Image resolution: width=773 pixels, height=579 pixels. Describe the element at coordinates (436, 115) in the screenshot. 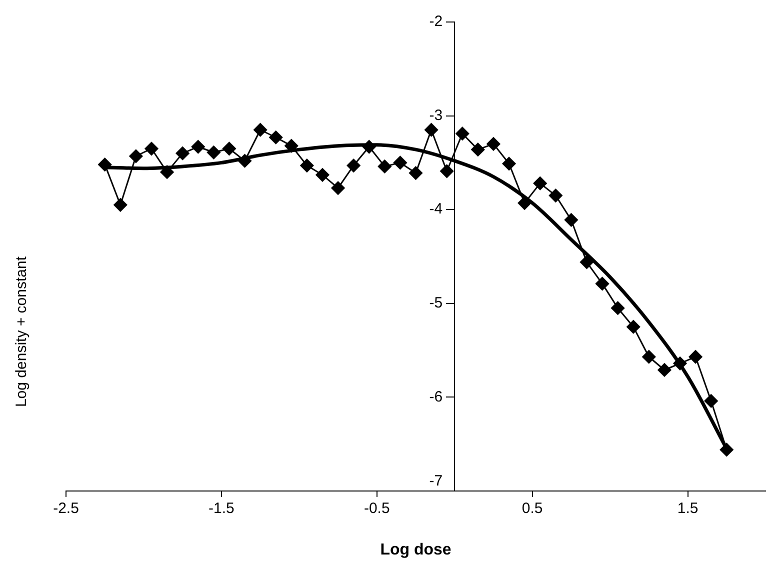

I see `y-tick-label: -3` at that location.